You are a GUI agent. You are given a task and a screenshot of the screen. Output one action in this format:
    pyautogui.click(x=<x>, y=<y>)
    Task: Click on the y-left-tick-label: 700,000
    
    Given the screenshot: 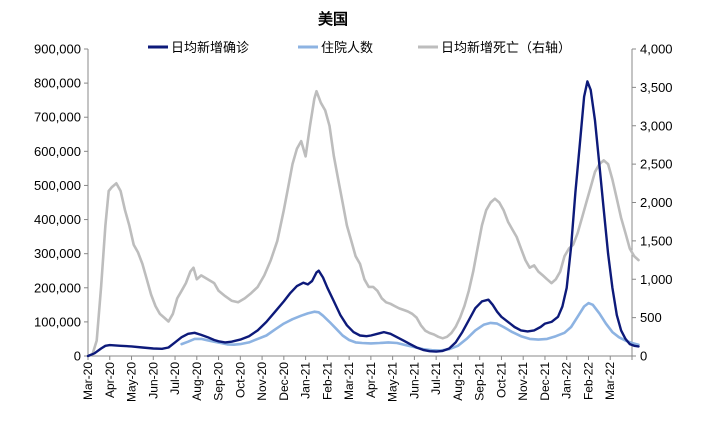 What is the action you would take?
    pyautogui.click(x=57, y=117)
    